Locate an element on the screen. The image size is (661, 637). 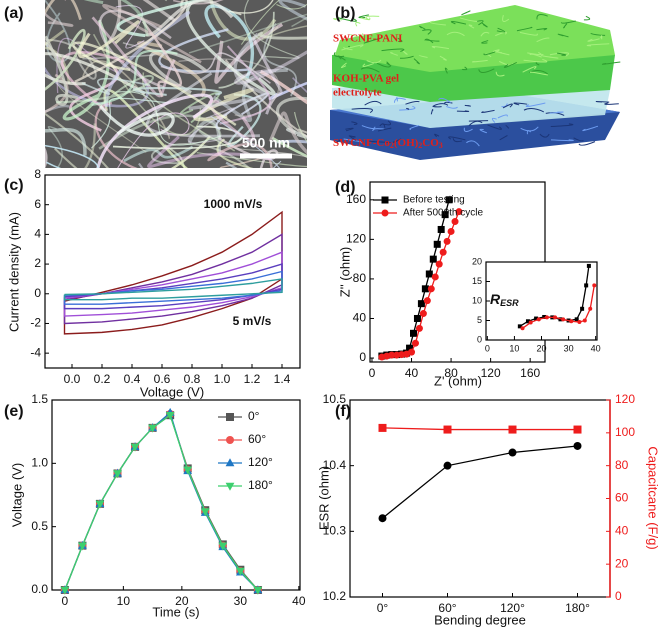
y-tick-label: 5 is located at coordinates (479, 320).